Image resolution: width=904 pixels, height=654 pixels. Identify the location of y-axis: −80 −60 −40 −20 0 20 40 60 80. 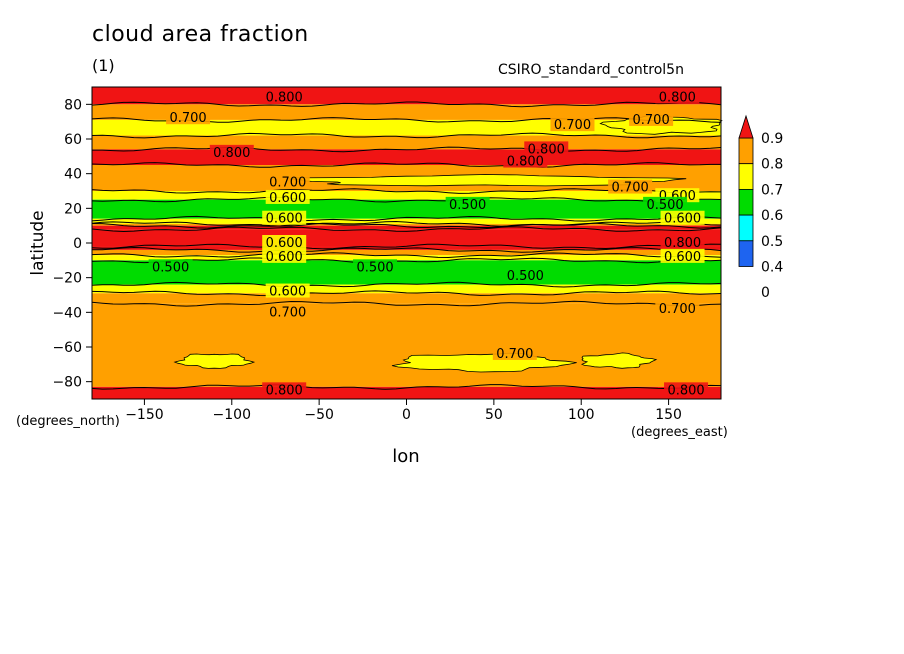
(72, 244).